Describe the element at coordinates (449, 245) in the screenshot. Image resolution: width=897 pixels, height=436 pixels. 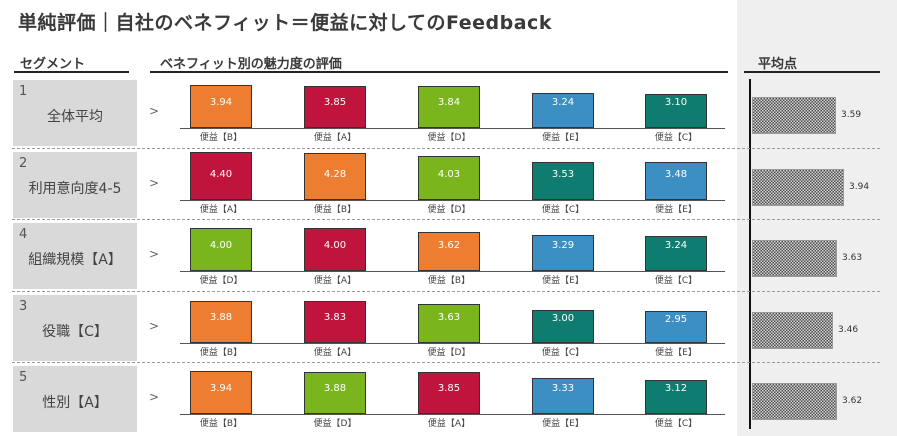
I see `bar-value-label: 3.62` at that location.